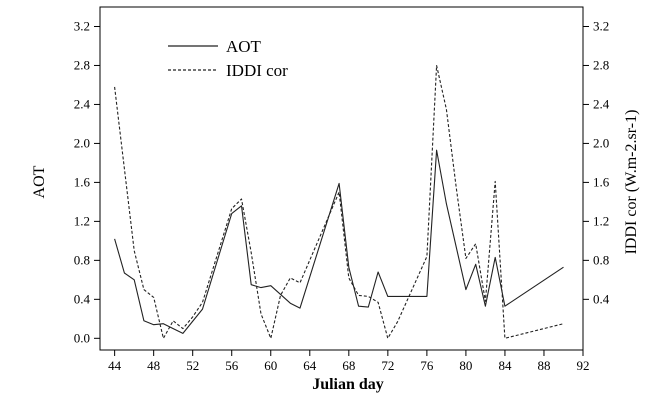 The width and height of the screenshot is (649, 395). I want to click on x-axis-title: Julian day, so click(348, 384).